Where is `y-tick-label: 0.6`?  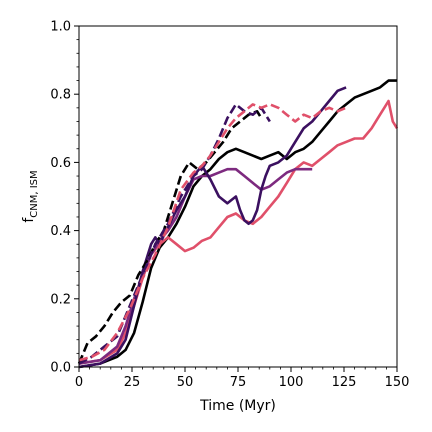 y-tick-label: 0.6 is located at coordinates (60, 163).